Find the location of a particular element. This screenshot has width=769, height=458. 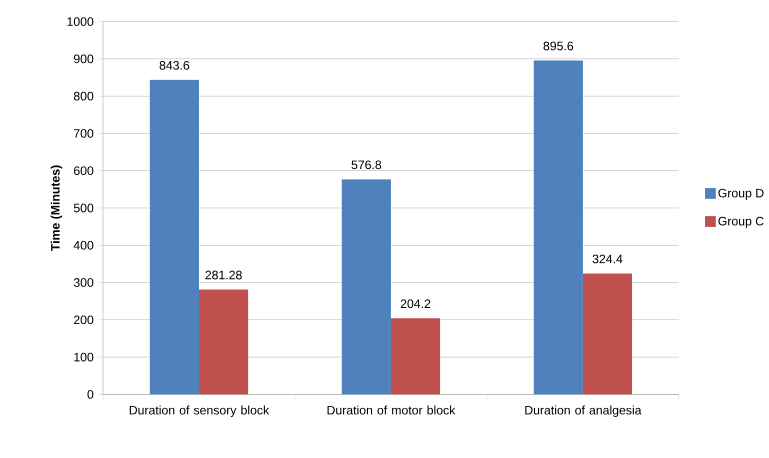

data-label: 281.28 is located at coordinates (223, 275).